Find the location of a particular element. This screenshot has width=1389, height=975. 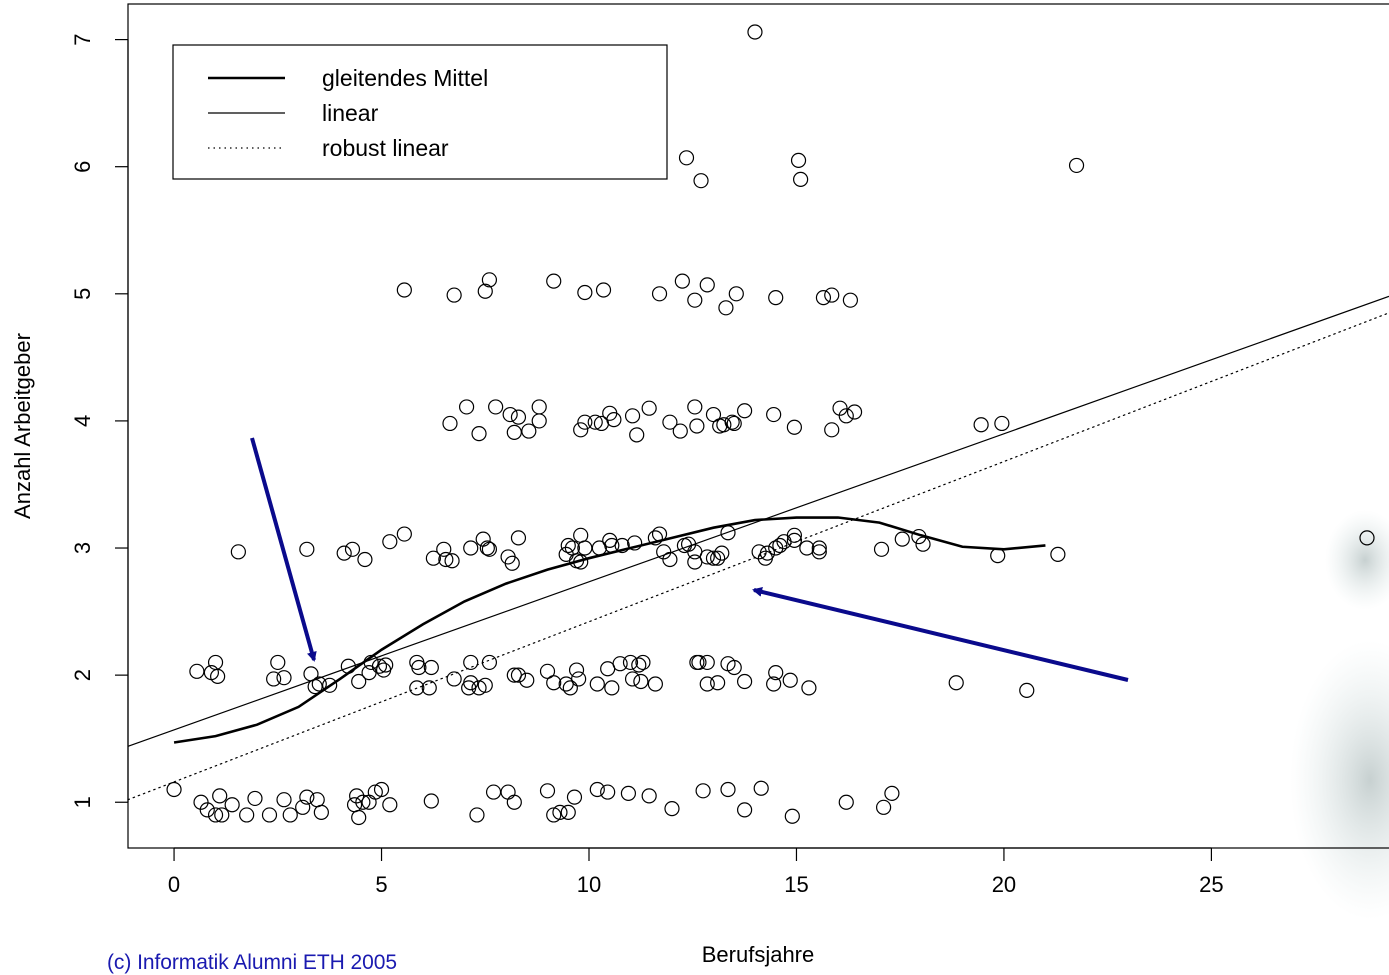

y-tick-label: 1 is located at coordinates (82, 802).